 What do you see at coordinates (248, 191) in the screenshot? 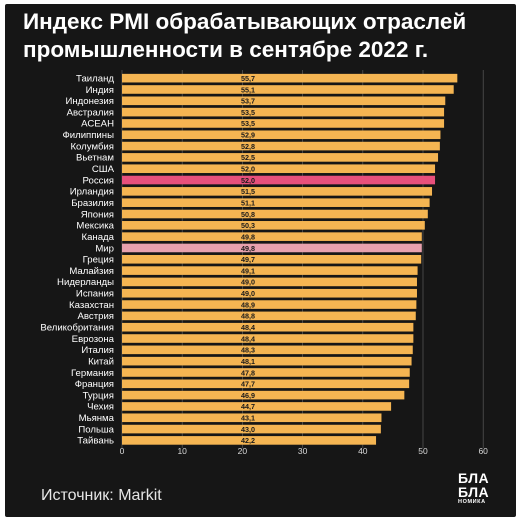
I see `value-label: 51,5` at bounding box center [248, 191].